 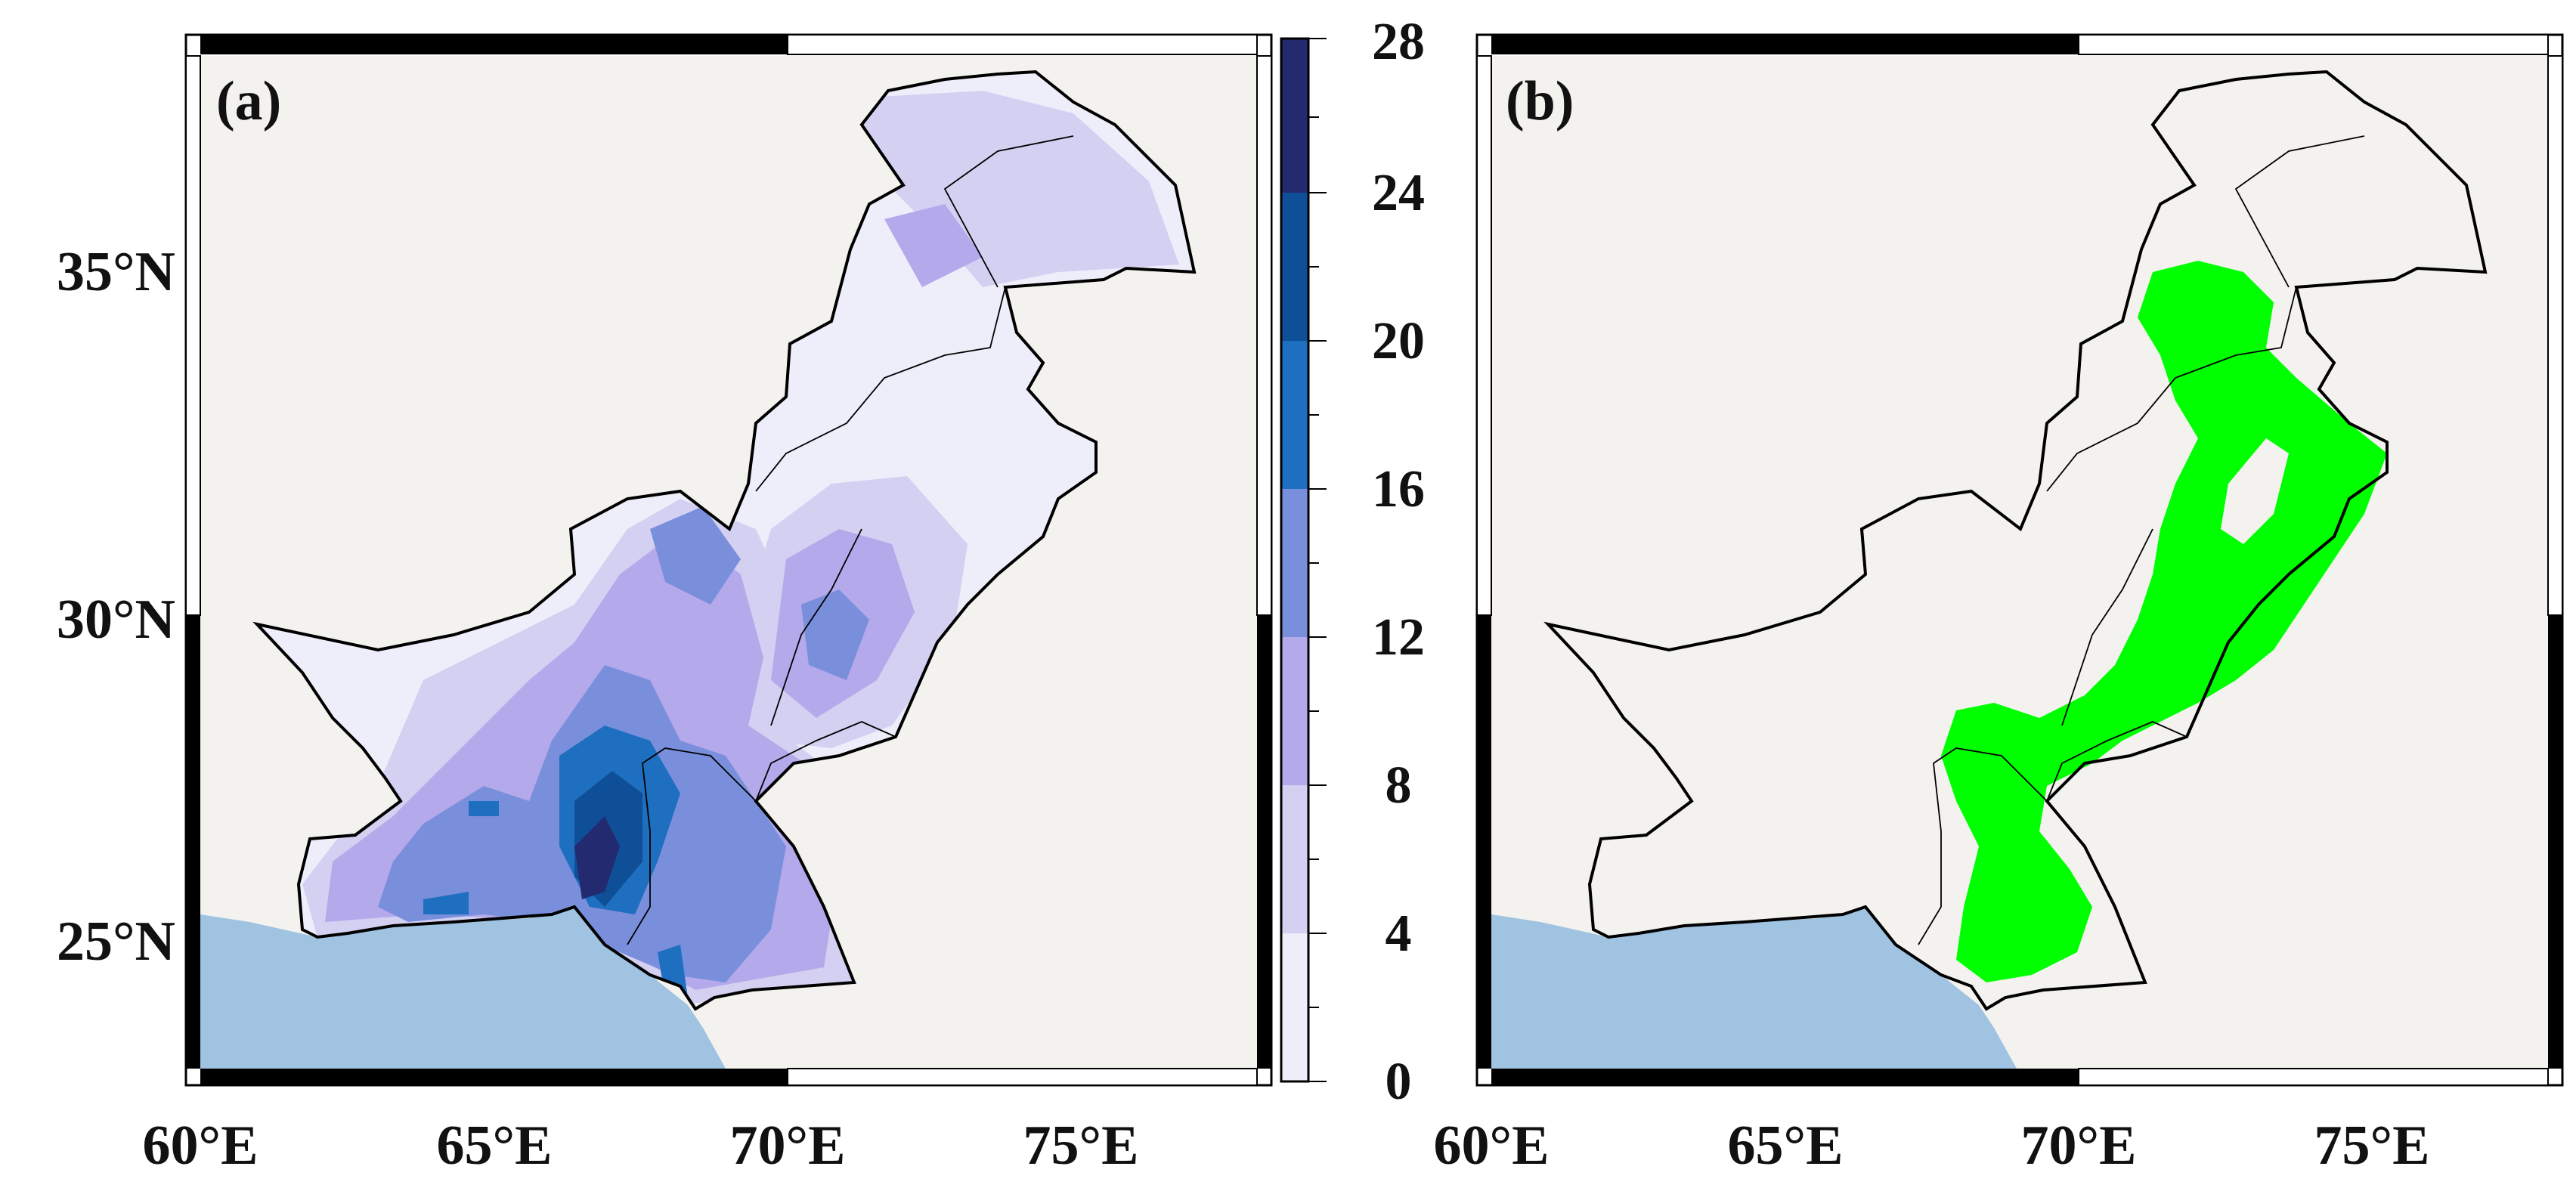 What do you see at coordinates (1484, 842) in the screenshot?
I see `panel-b-left-bar-black` at bounding box center [1484, 842].